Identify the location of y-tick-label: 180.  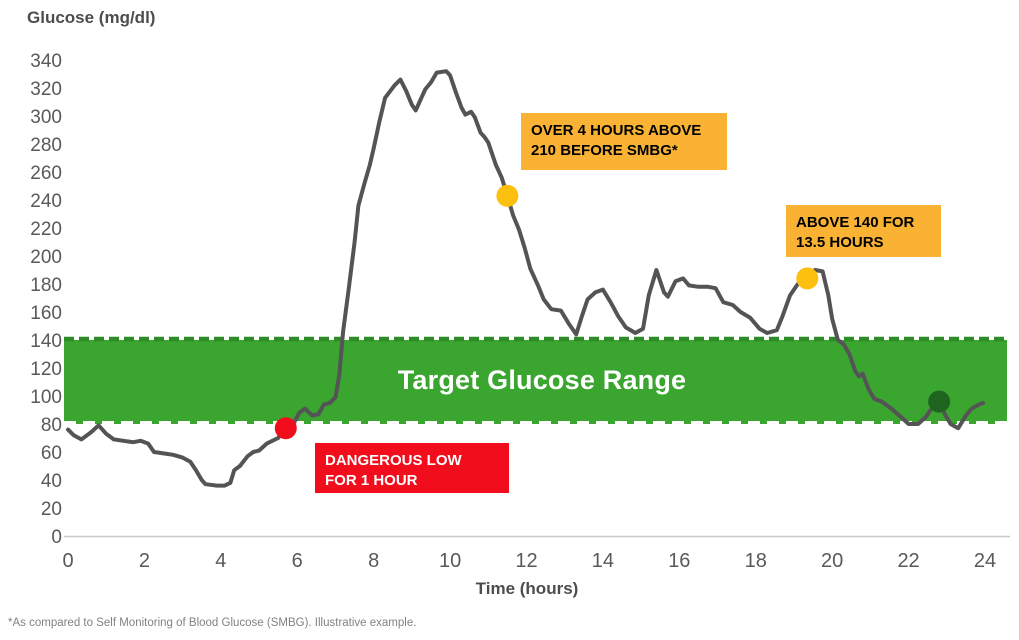
(46, 285).